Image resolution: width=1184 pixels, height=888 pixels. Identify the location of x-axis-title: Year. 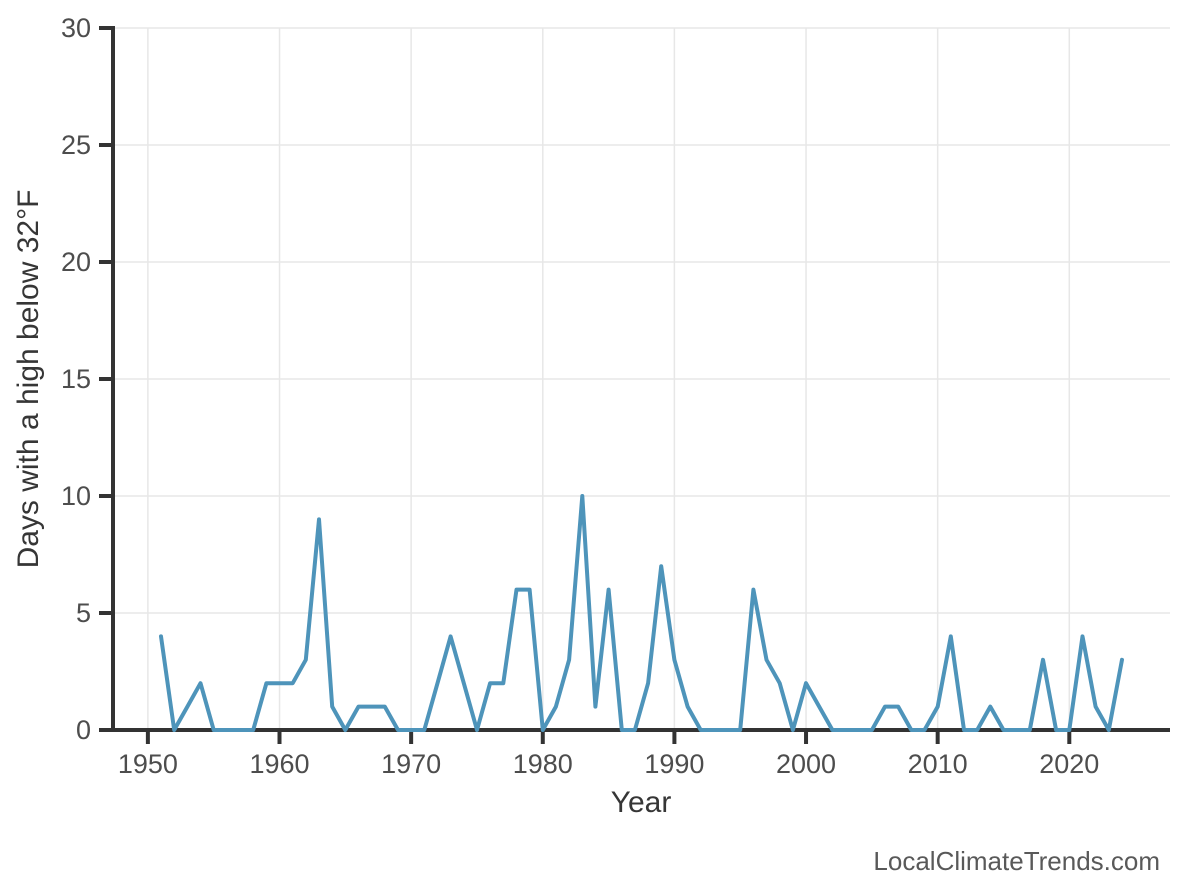
(641, 802).